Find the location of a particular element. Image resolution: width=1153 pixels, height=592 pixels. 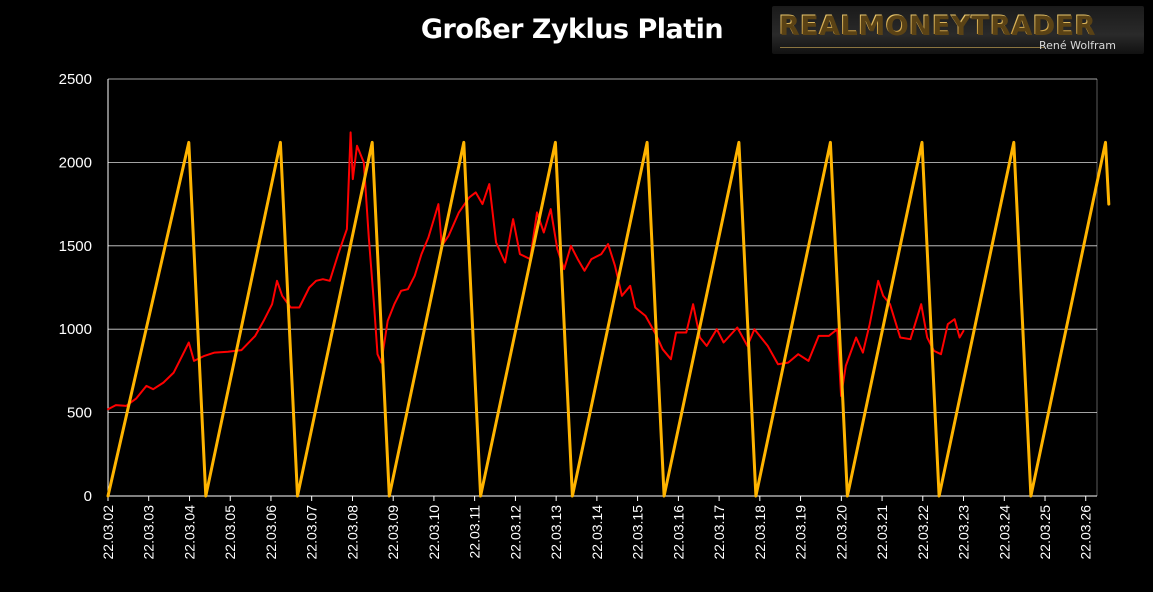

x-tick-label: 22.03.08 is located at coordinates (352, 532).